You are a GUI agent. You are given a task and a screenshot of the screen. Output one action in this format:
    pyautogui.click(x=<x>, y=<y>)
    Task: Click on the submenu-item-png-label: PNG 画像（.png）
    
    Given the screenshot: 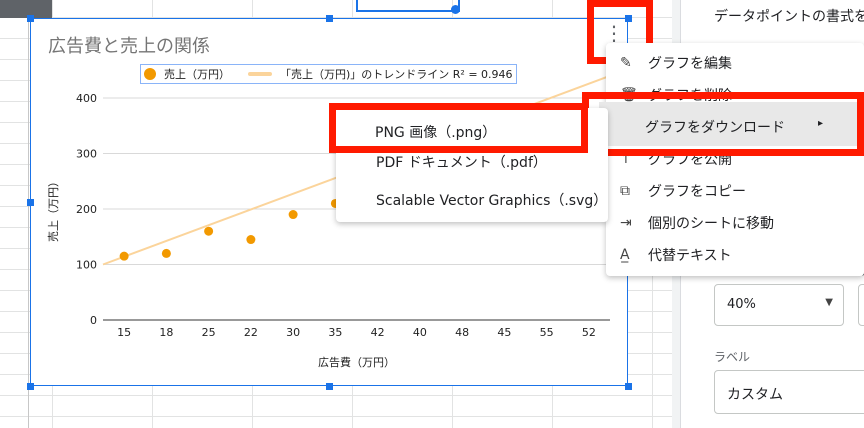 What is the action you would take?
    pyautogui.click(x=436, y=133)
    